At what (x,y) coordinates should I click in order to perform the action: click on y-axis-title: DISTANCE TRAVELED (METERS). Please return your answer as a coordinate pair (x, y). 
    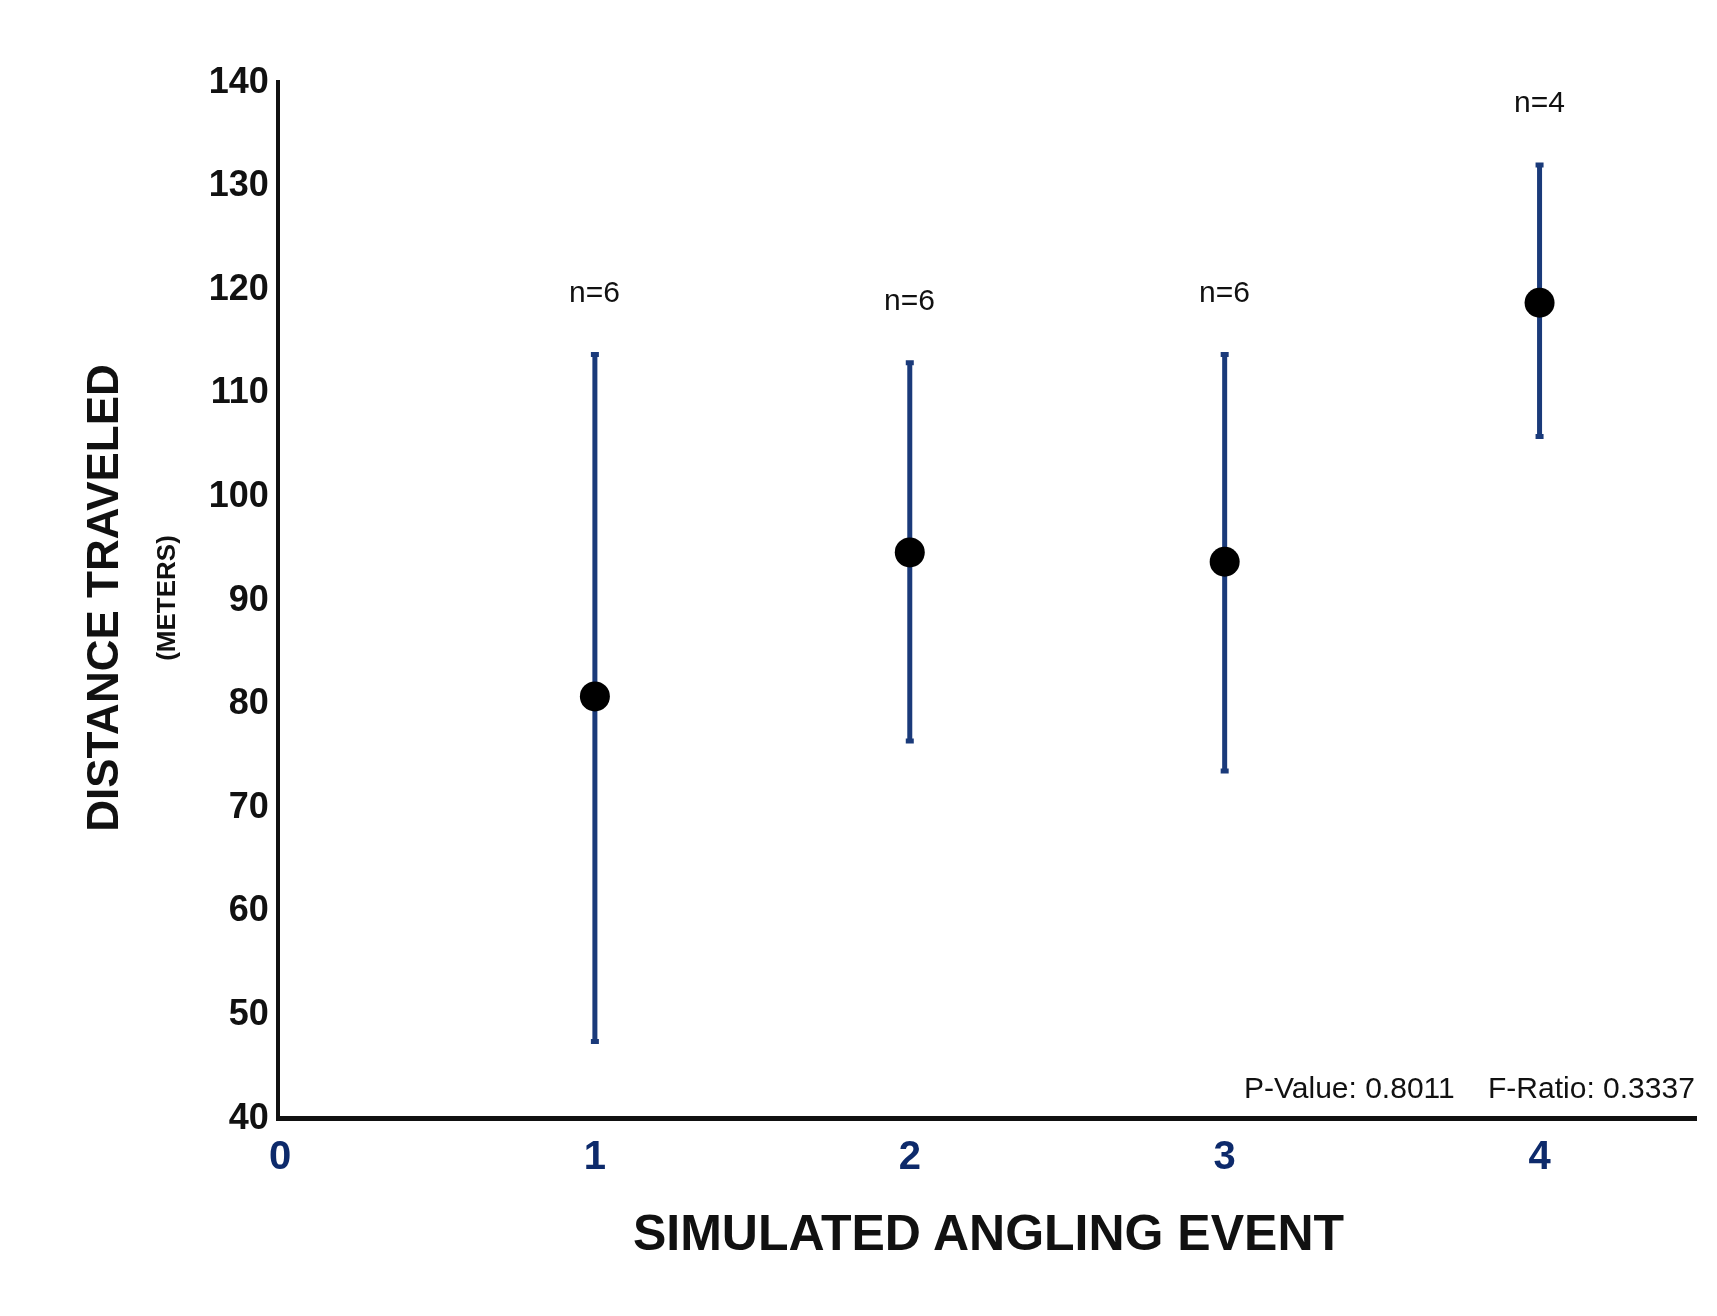
    Looking at the image, I should click on (130, 598).